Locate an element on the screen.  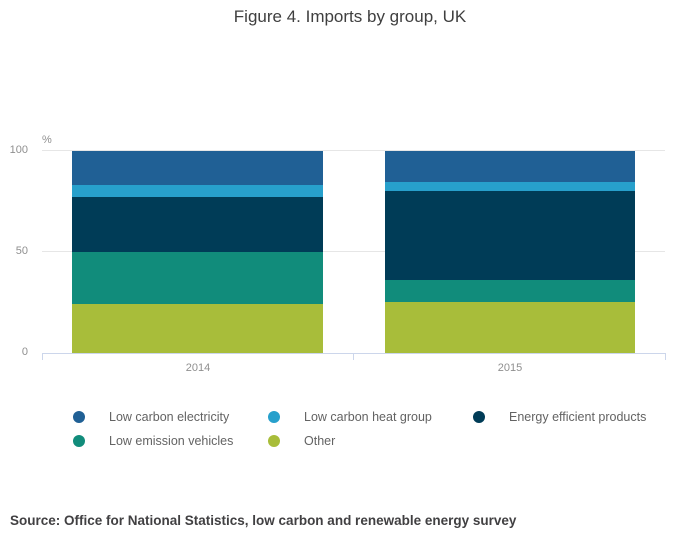
legend-item-low-emission-vehicles: Low emission vehicles is located at coordinates (153, 441).